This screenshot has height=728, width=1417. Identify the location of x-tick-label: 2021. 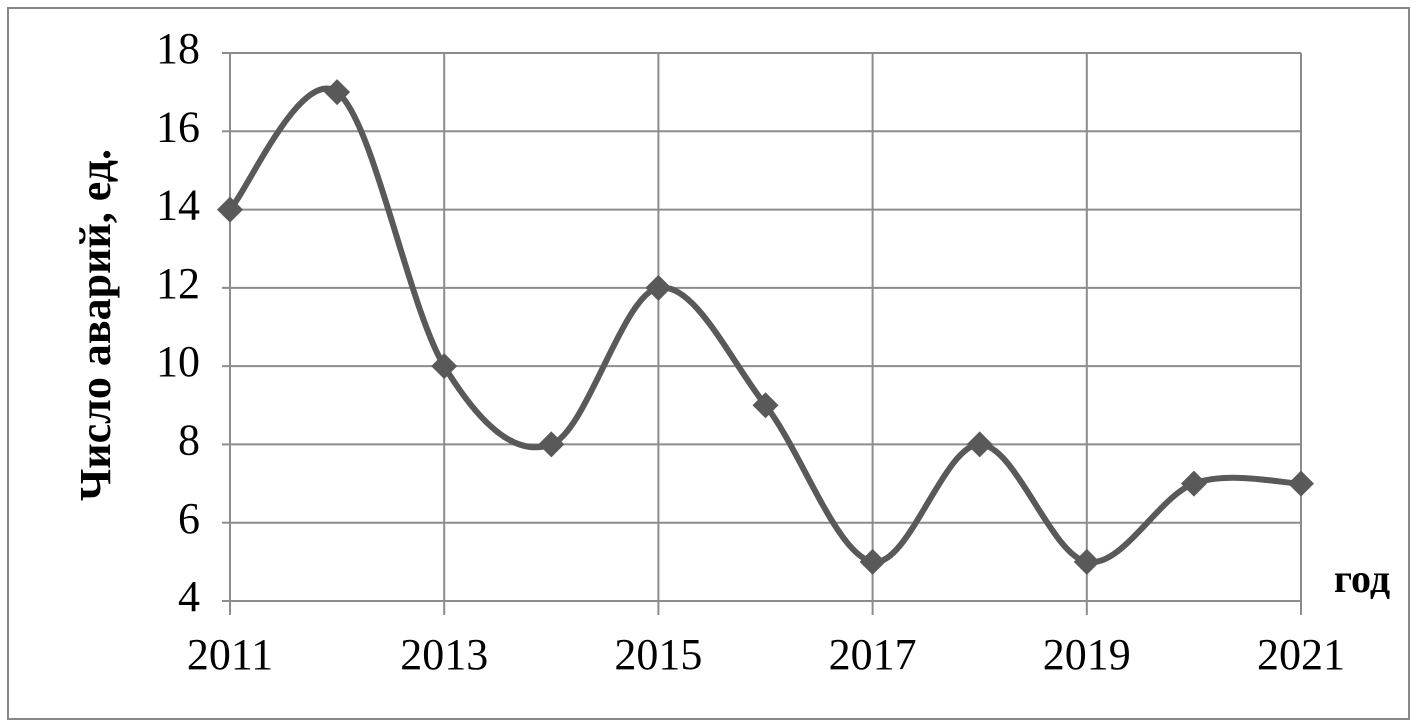
(1301, 654).